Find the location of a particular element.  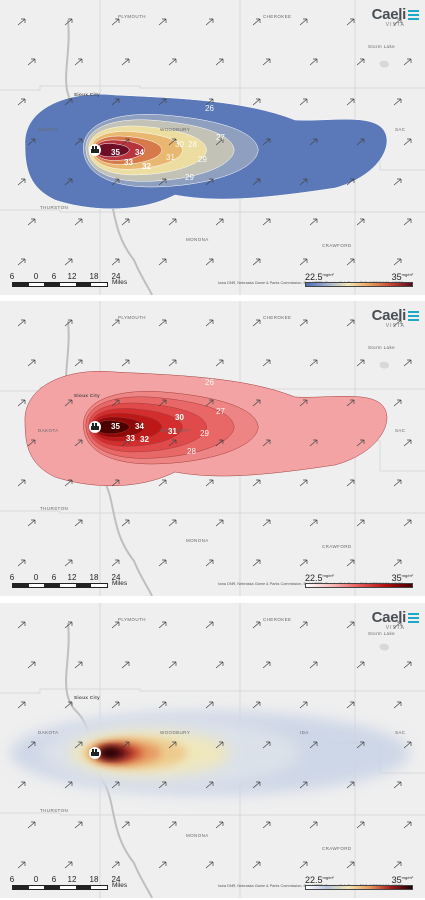

brand-logo: Caeli VISTA is located at coordinates (395, 318).